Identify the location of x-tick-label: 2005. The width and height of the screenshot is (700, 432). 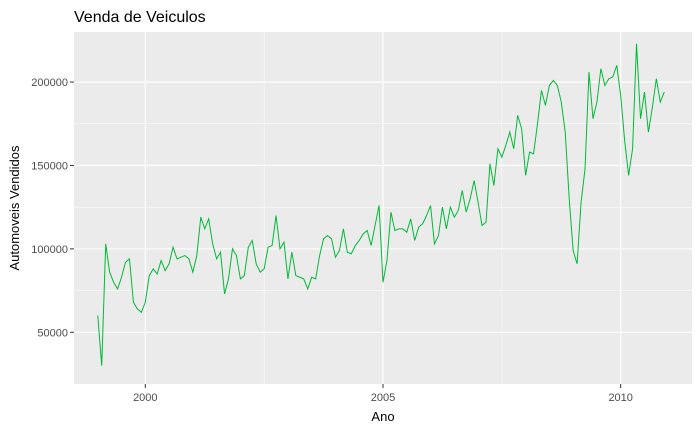
(383, 398).